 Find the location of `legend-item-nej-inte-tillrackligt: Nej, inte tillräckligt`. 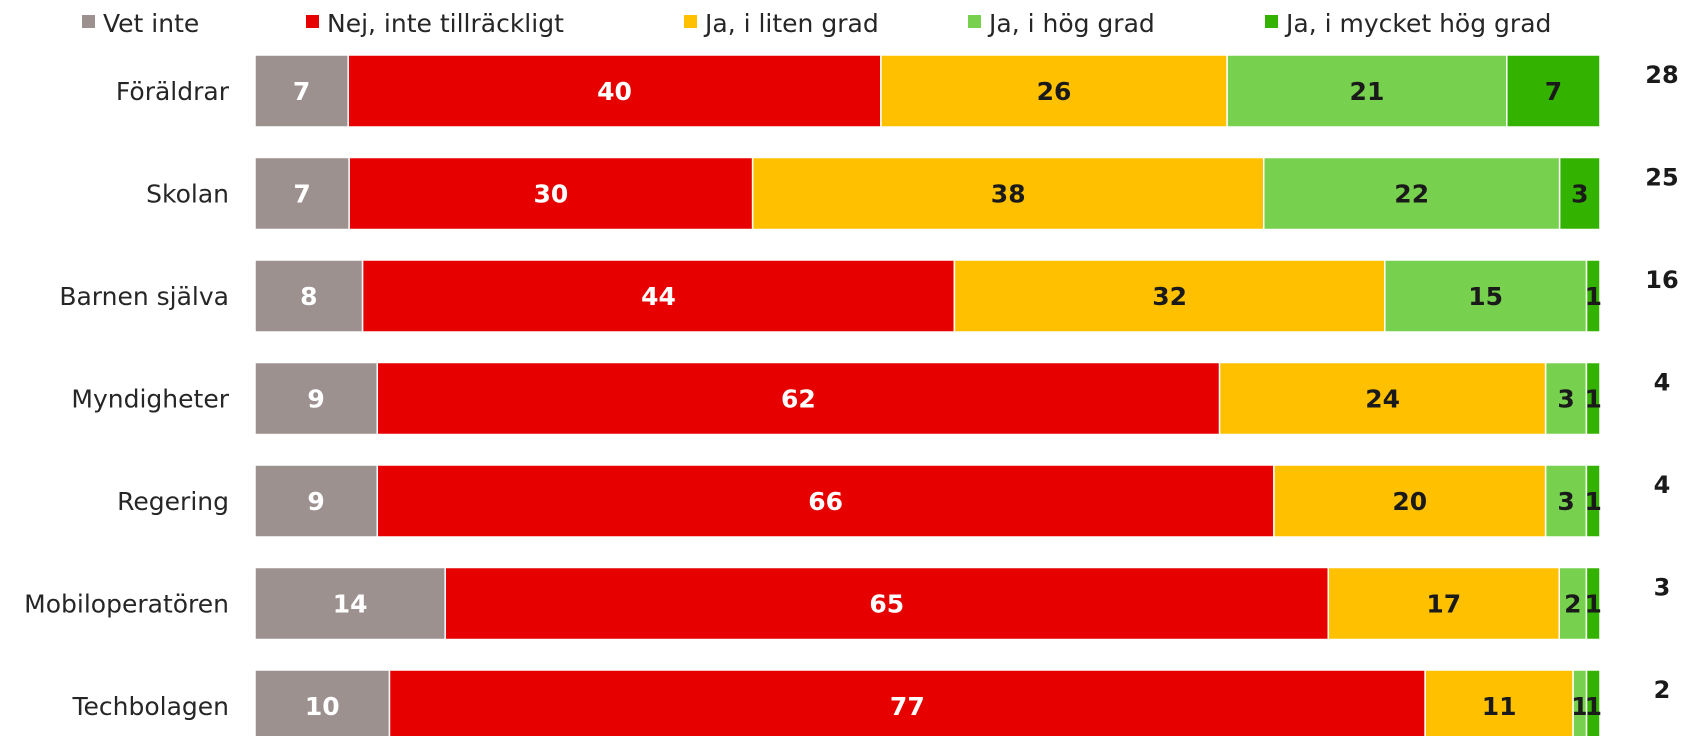

legend-item-nej-inte-tillrackligt: Nej, inte tillräckligt is located at coordinates (435, 23).